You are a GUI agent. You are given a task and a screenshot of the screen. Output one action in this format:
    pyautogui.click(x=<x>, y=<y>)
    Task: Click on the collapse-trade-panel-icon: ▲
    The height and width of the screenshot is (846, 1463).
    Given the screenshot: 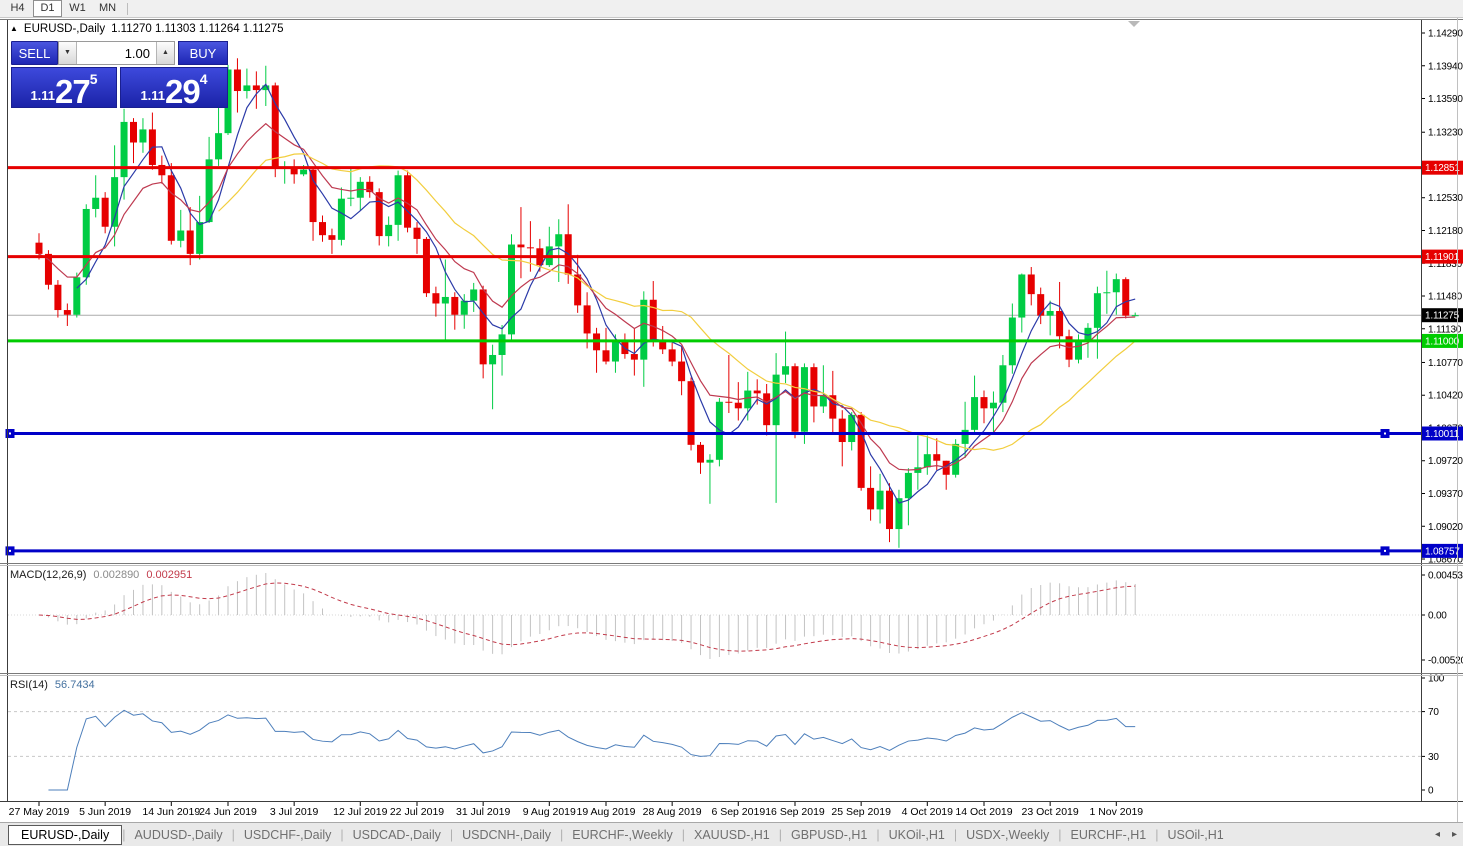 What is the action you would take?
    pyautogui.click(x=14, y=28)
    